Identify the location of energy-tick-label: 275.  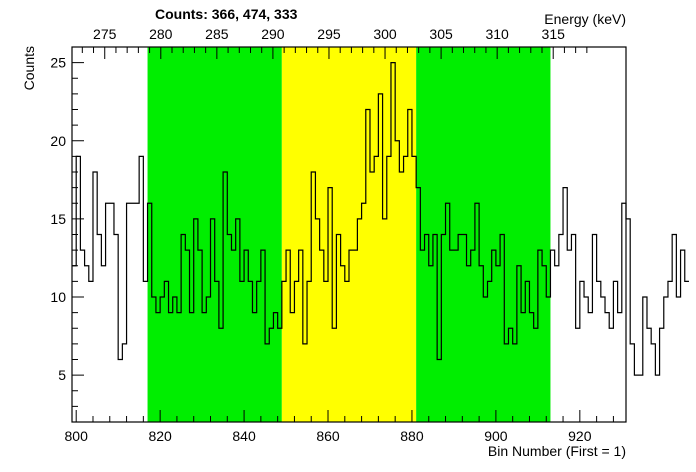
(105, 34).